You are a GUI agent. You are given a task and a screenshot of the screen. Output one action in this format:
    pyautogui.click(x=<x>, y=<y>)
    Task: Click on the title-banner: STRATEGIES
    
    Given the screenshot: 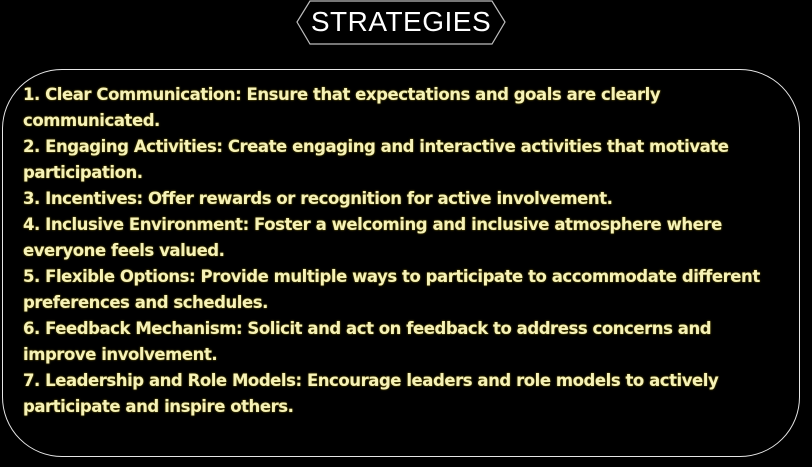 What is the action you would take?
    pyautogui.click(x=401, y=23)
    